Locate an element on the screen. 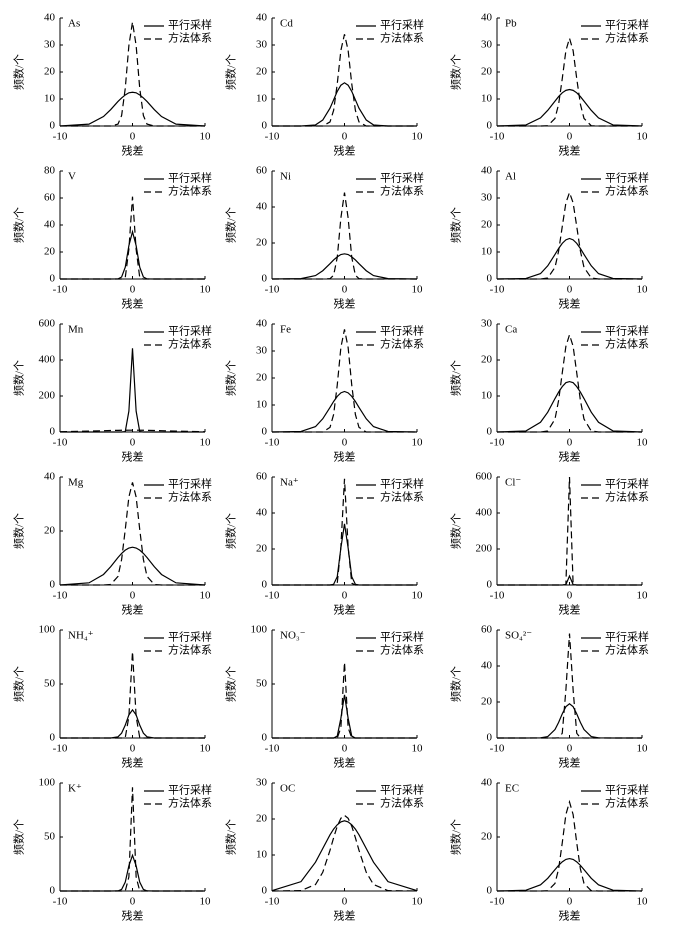 This screenshot has height=939, width=682. panel-title: As is located at coordinates (74, 24).